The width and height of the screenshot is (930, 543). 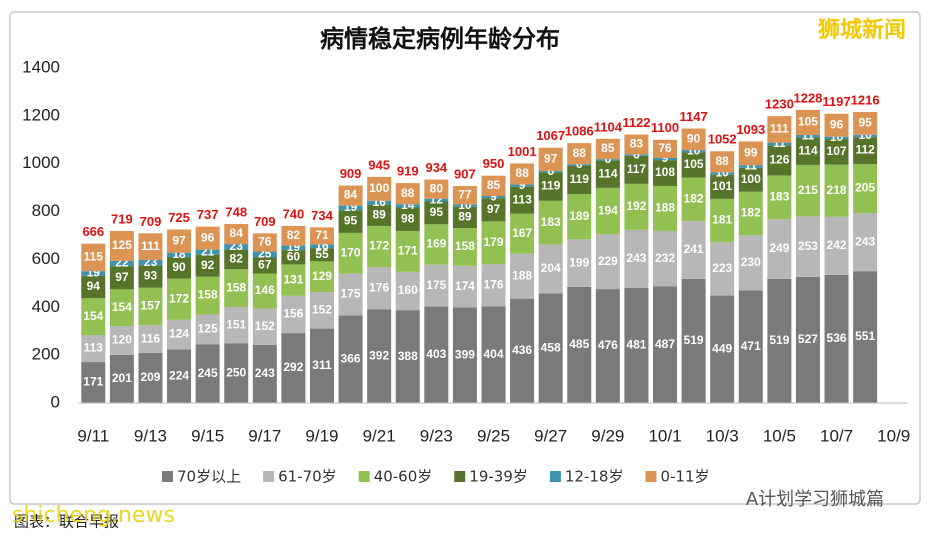 What do you see at coordinates (893, 435) in the screenshot?
I see `x-tick-label: 10/9` at bounding box center [893, 435].